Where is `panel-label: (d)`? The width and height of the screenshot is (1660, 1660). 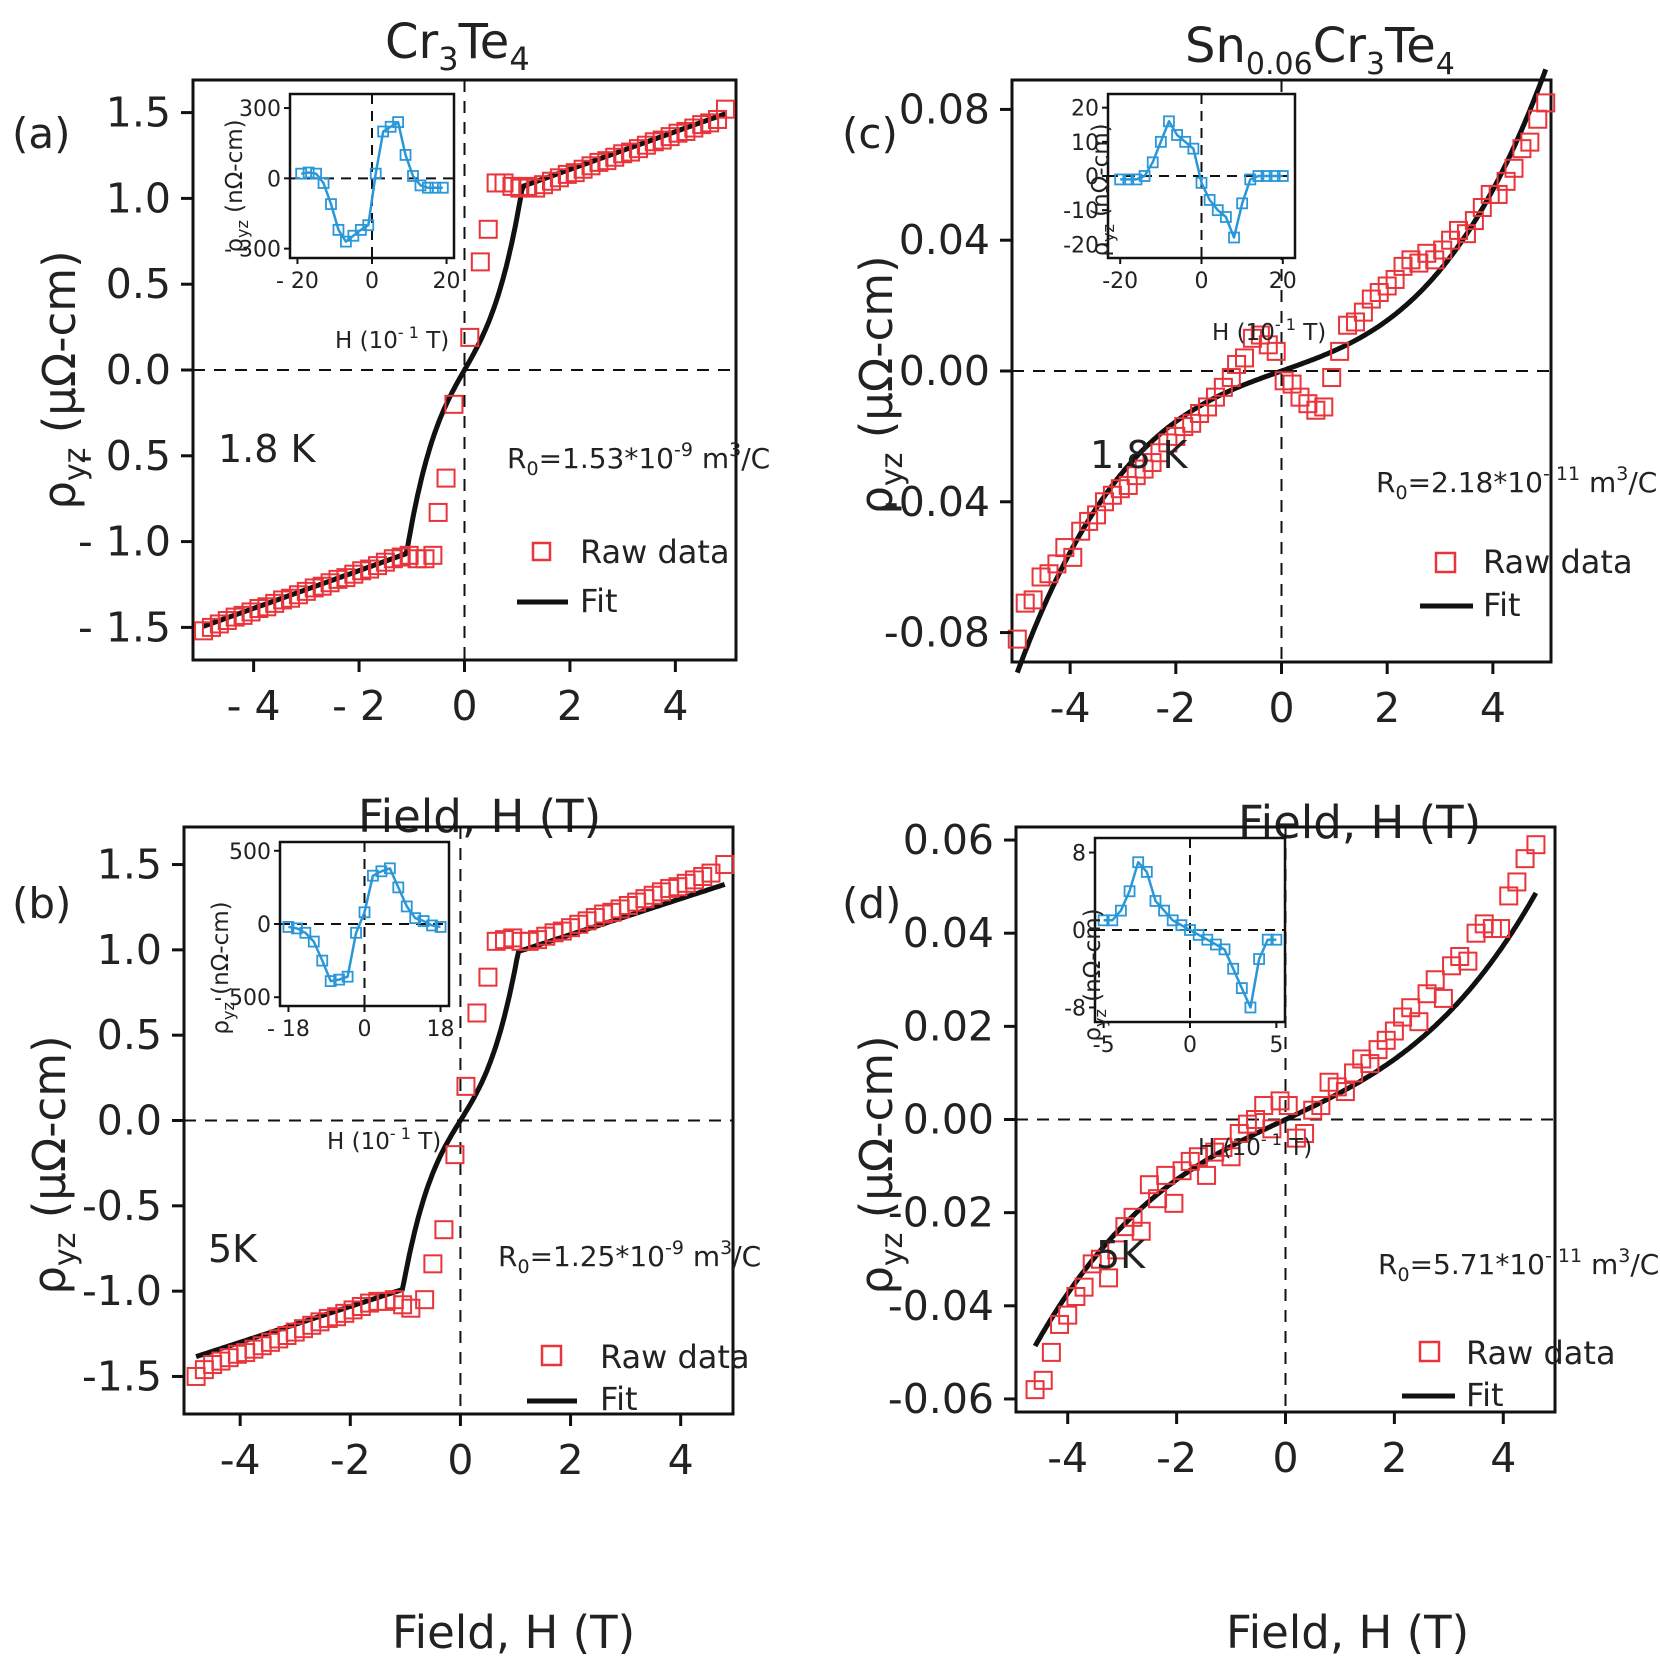
panel-label: (d) is located at coordinates (871, 903).